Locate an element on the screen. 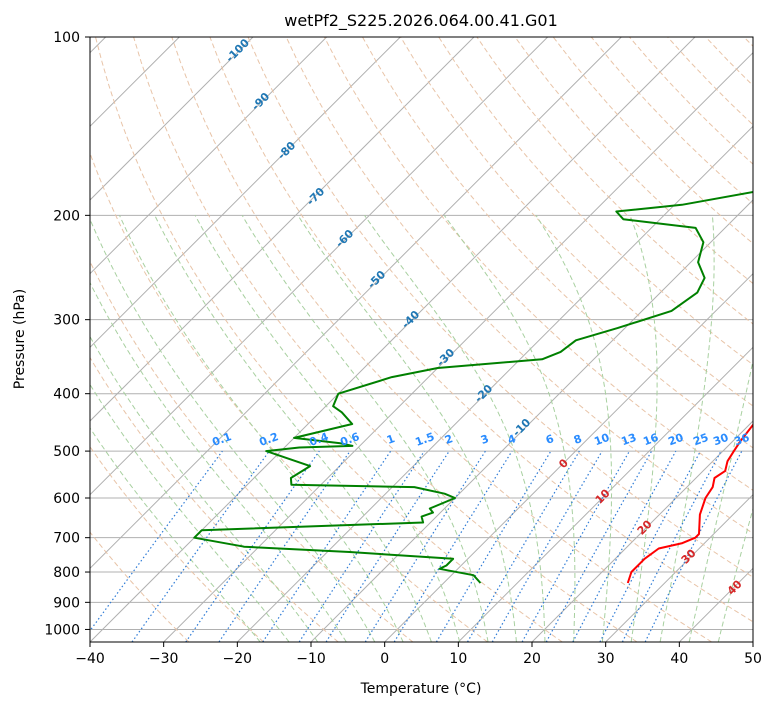 This screenshot has width=775, height=708. mixing-ratio-label: 1 is located at coordinates (391, 439).